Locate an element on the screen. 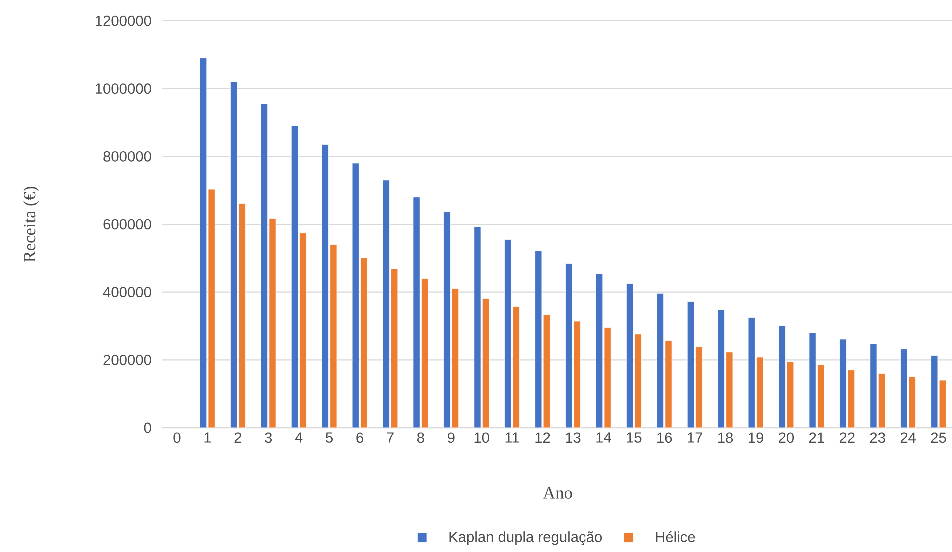 Image resolution: width=952 pixels, height=552 pixels. x-tick-label: 11 is located at coordinates (513, 437).